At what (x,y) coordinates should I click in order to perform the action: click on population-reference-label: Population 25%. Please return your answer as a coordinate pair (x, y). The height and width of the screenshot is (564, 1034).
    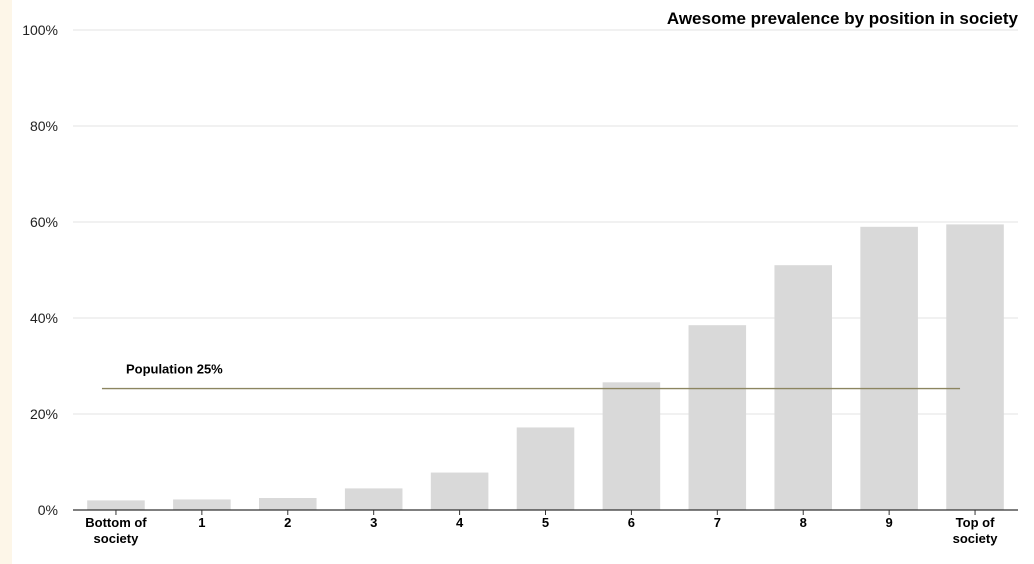
    Looking at the image, I should click on (174, 369).